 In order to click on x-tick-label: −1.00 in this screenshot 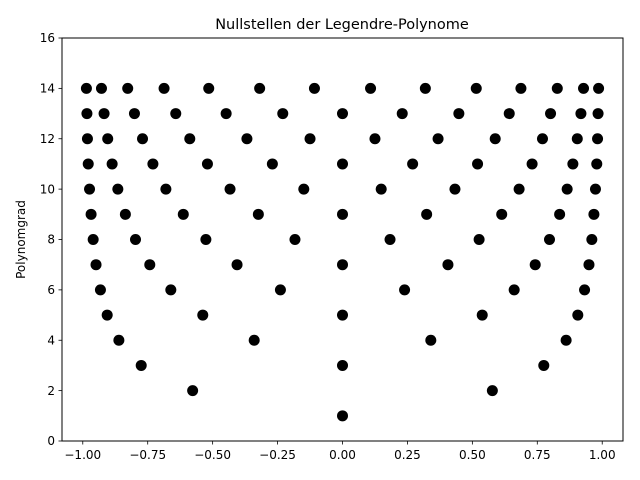, I will do `click(82, 455)`.